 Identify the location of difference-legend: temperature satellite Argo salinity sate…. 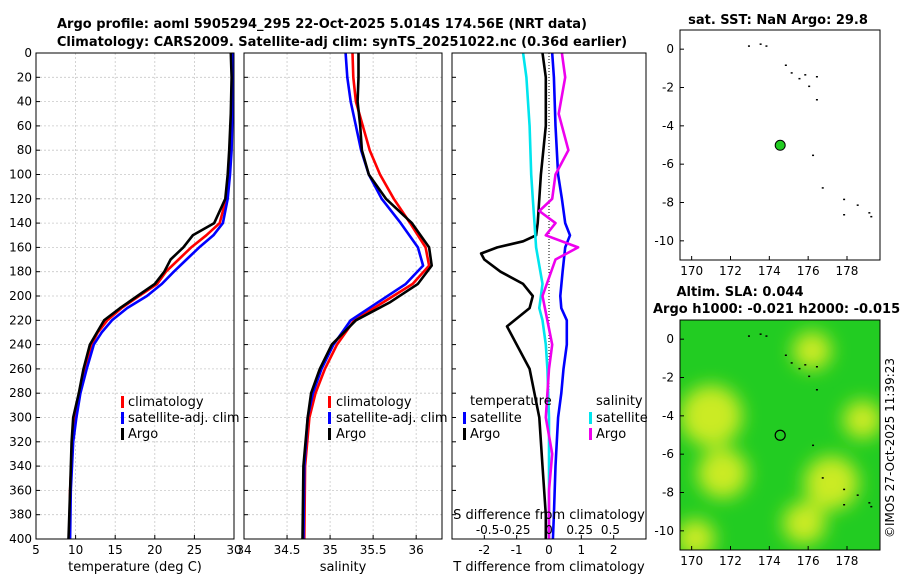
(555, 418).